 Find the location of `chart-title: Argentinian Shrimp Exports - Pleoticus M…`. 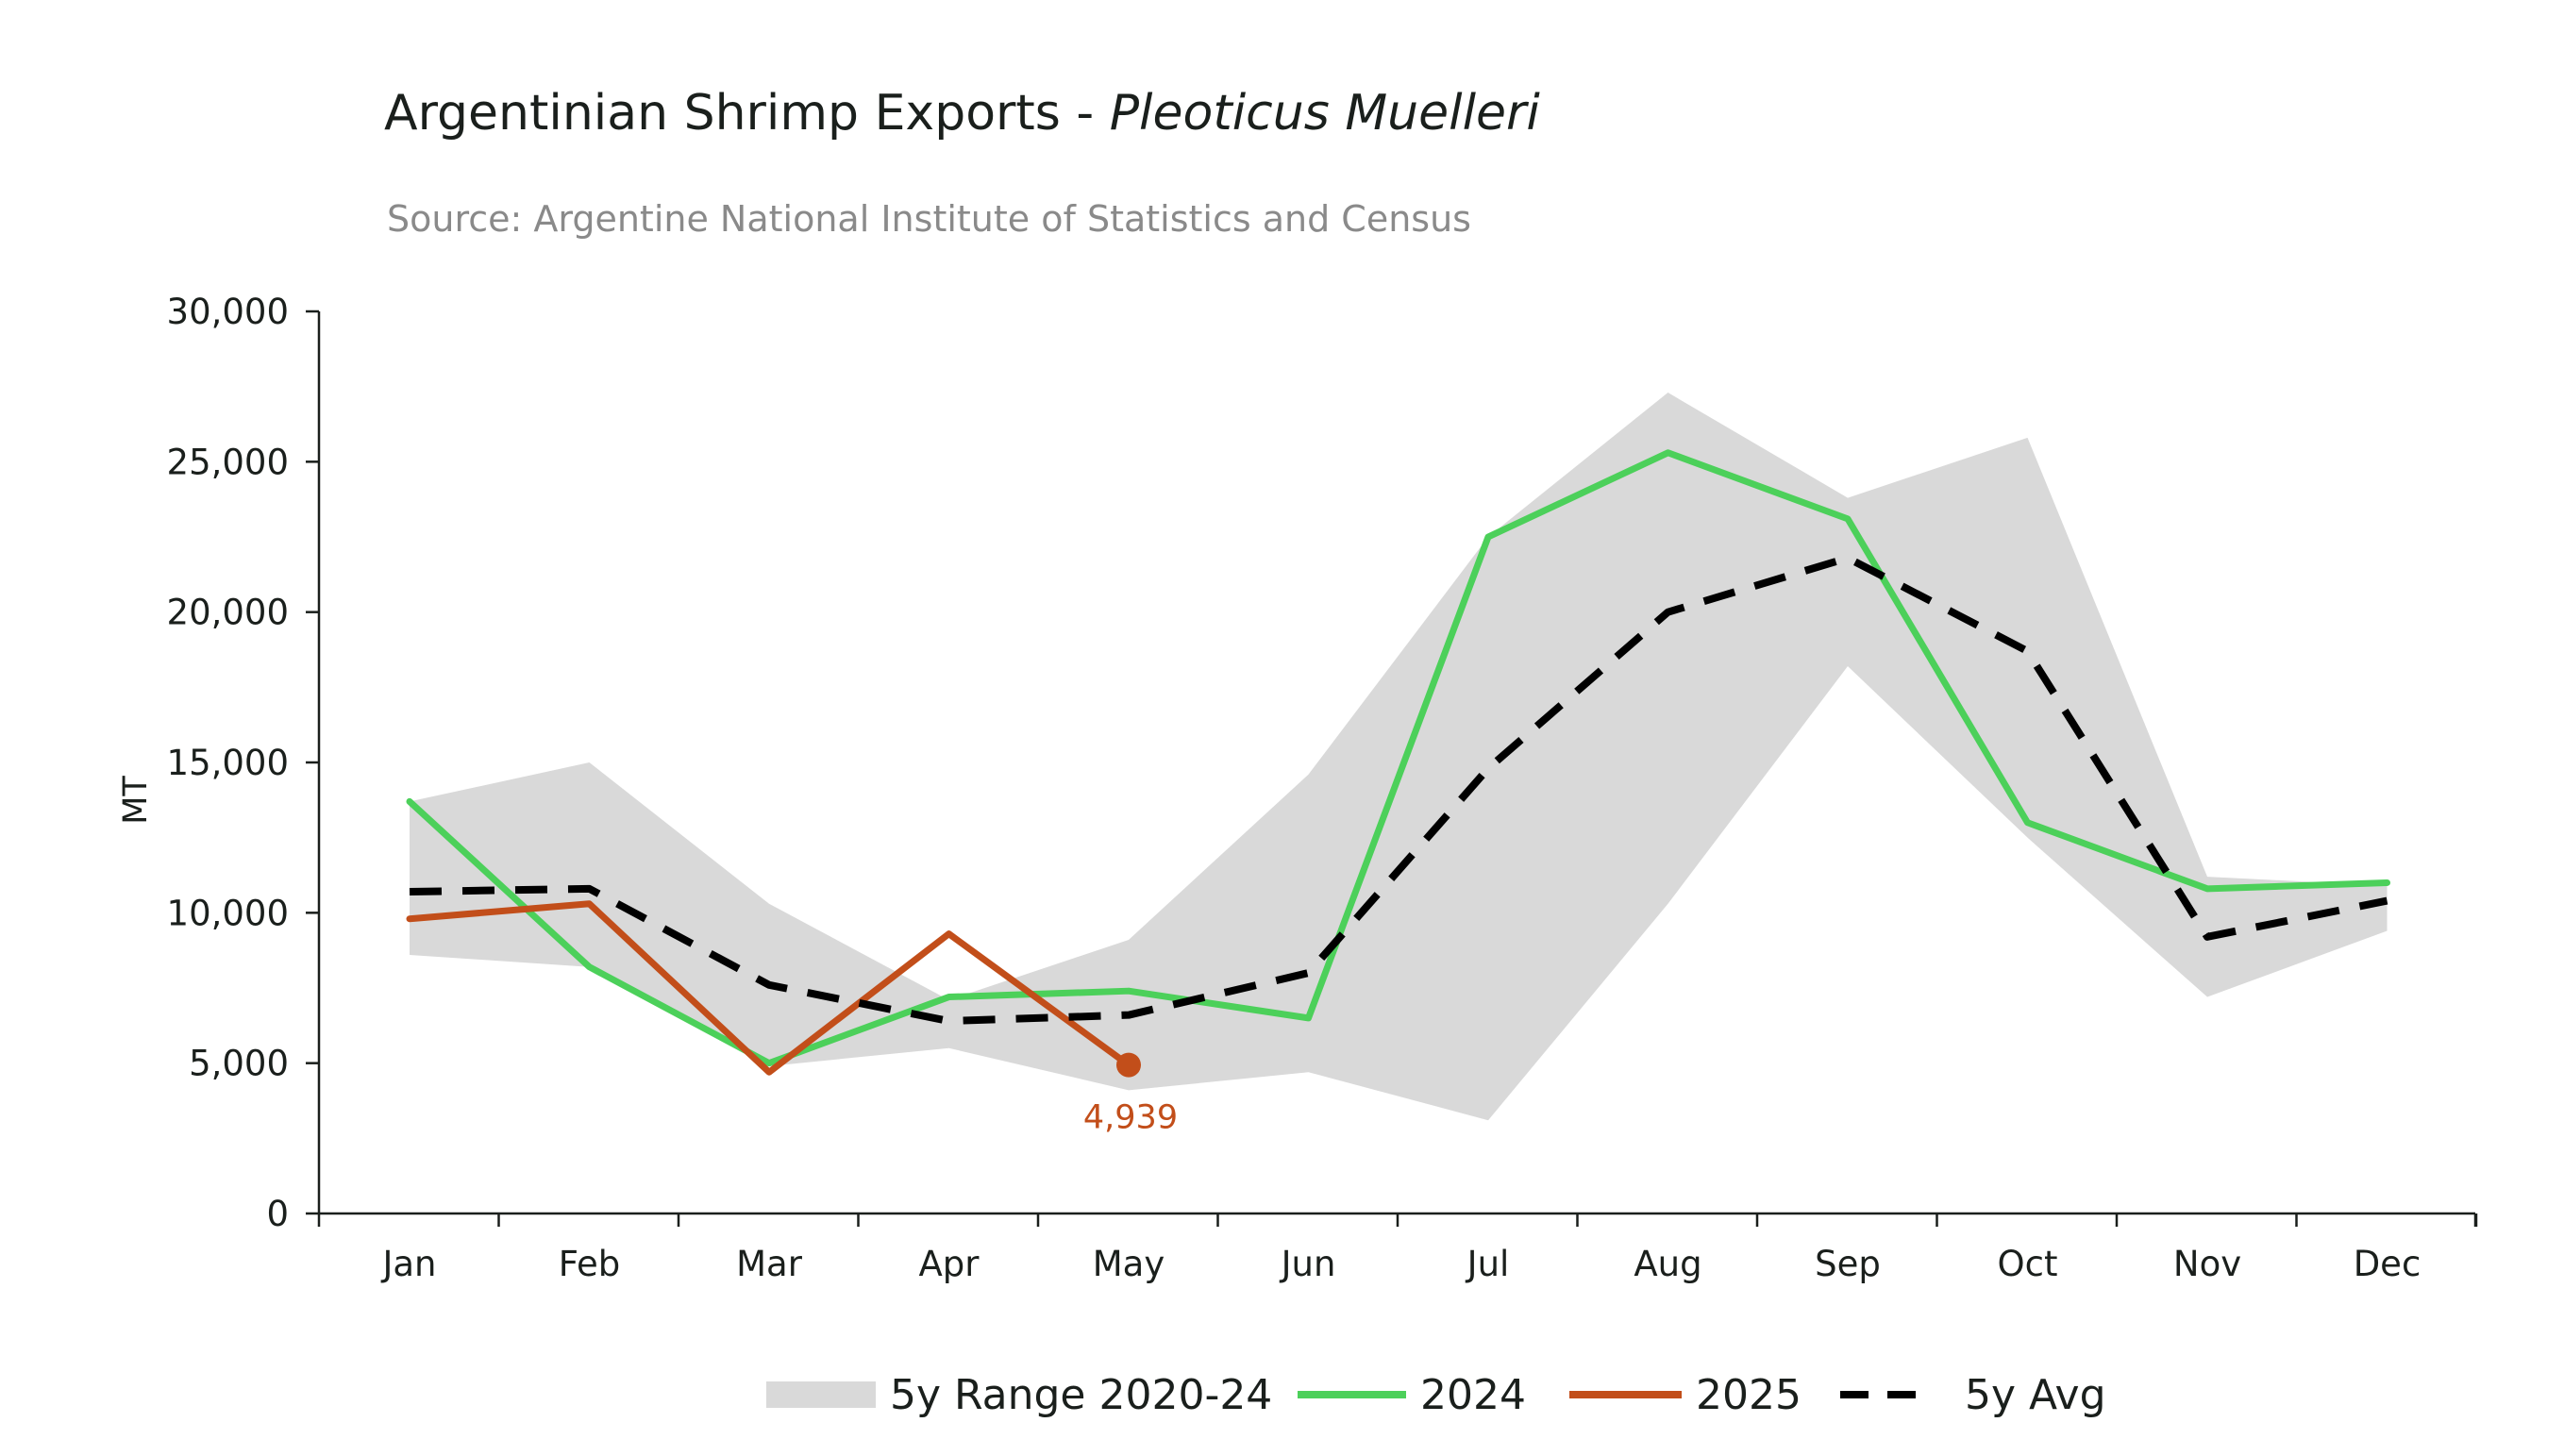

chart-title: Argentinian Shrimp Exports - Pleoticus M… is located at coordinates (962, 113).